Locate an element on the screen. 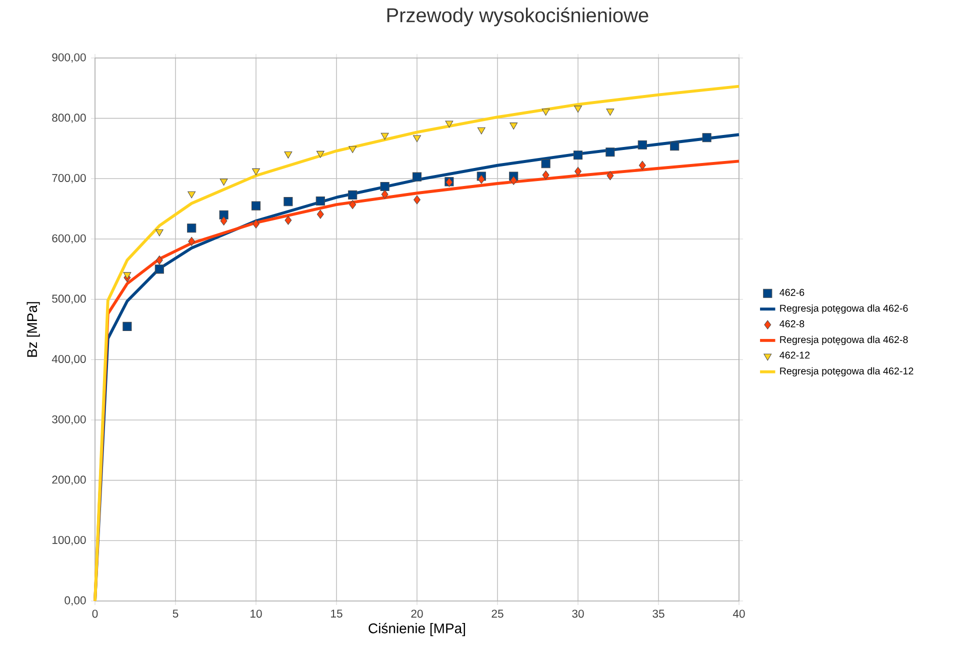 Image resolution: width=972 pixels, height=649 pixels. y-tick-label: 900,00 is located at coordinates (69, 58).